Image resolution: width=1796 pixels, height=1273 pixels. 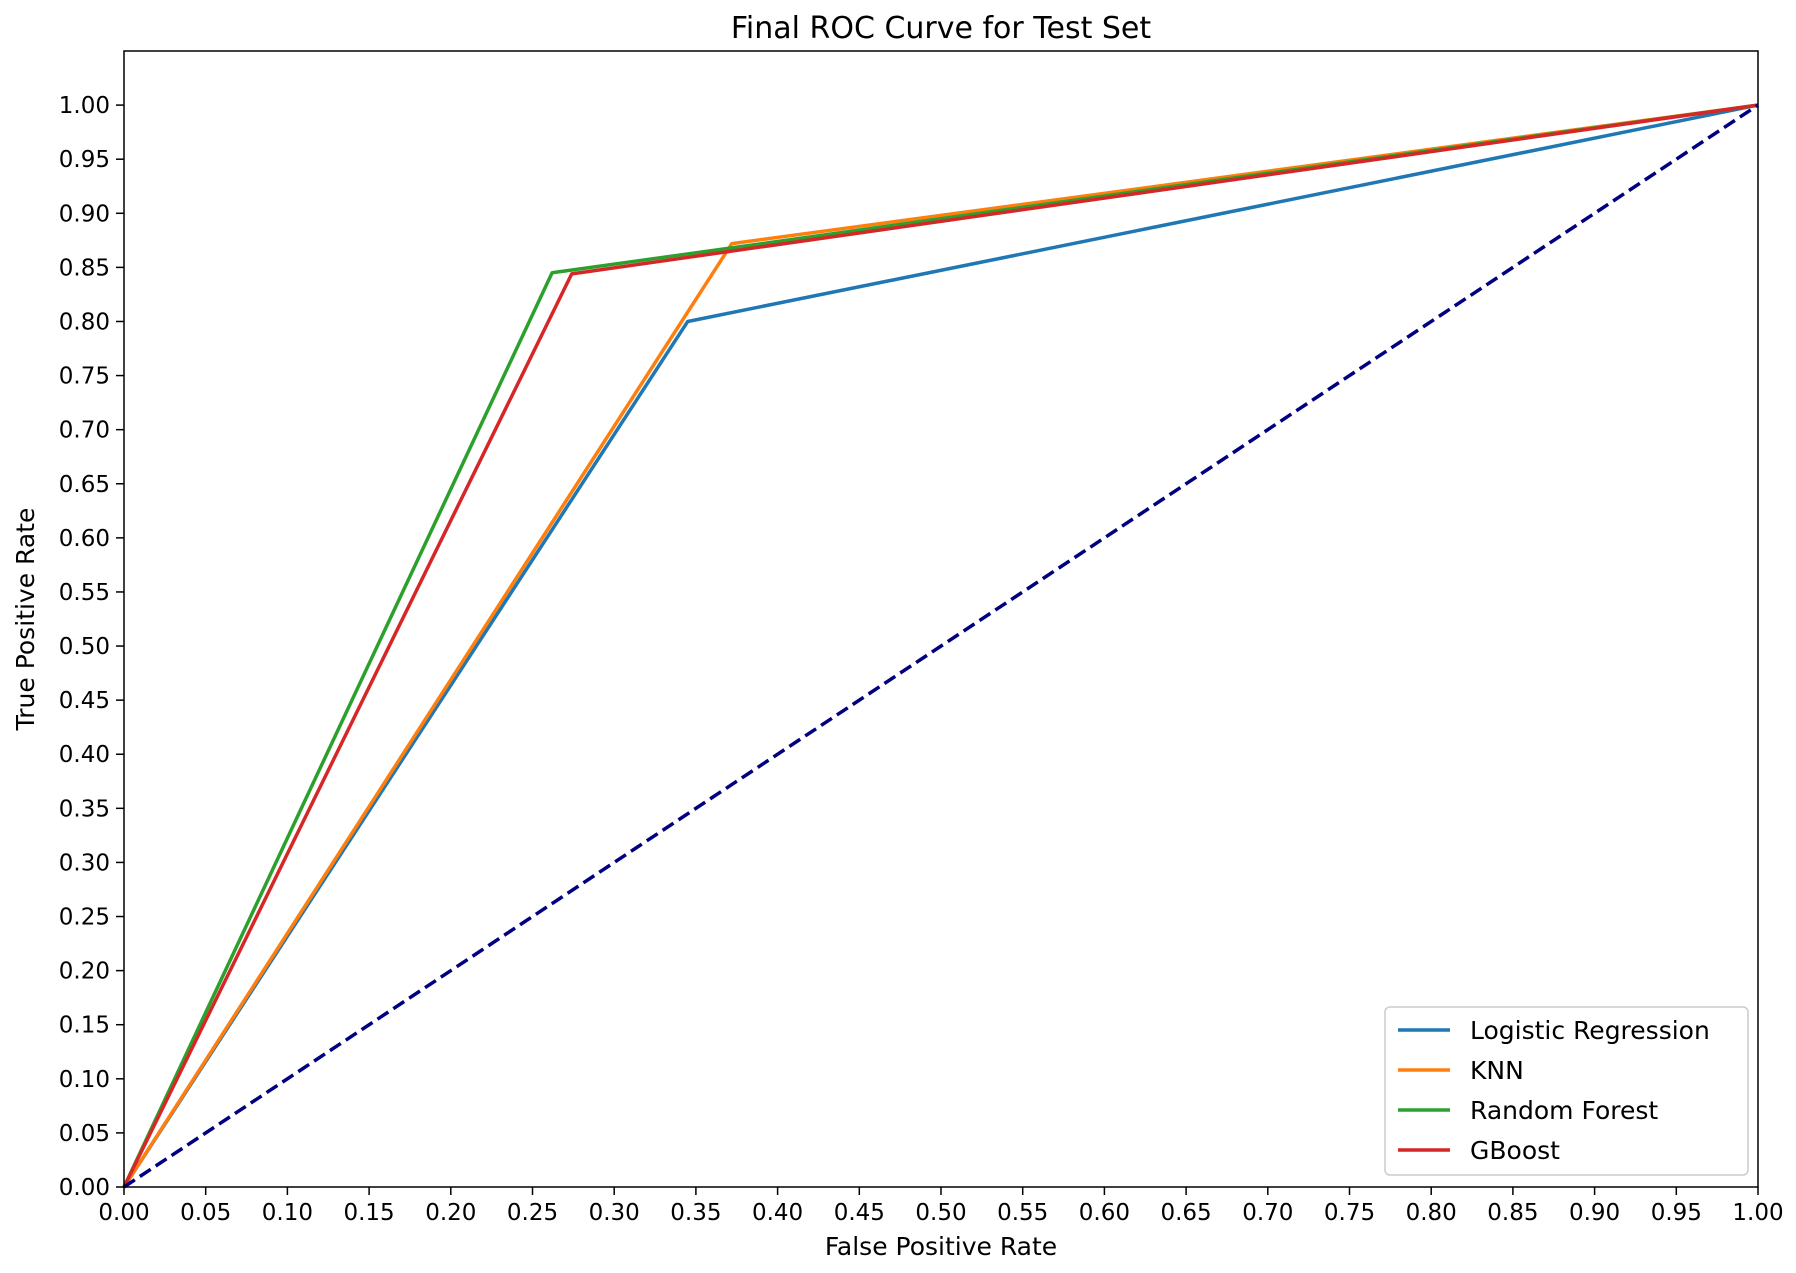 What do you see at coordinates (695, 1213) in the screenshot?
I see `x-tick-label: 0.35` at bounding box center [695, 1213].